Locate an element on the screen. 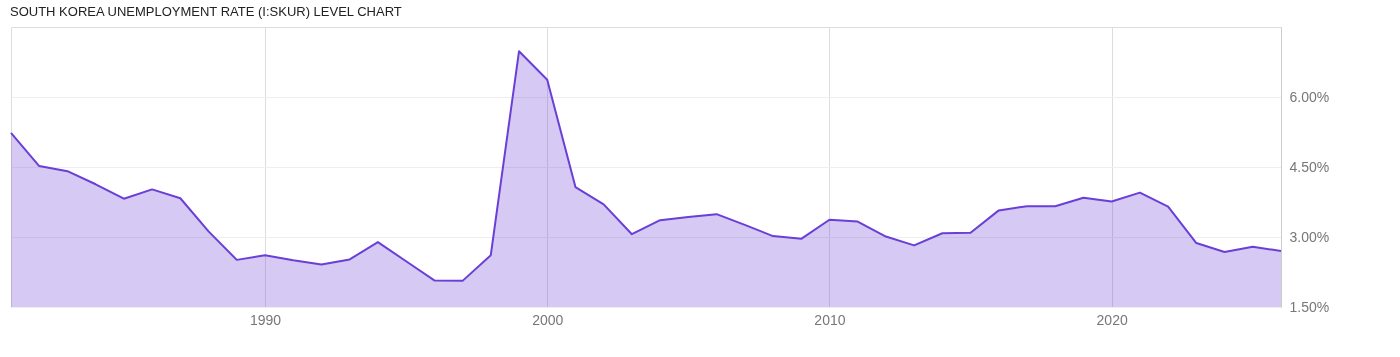  y-tick-label: 3.00% is located at coordinates (1309, 236).